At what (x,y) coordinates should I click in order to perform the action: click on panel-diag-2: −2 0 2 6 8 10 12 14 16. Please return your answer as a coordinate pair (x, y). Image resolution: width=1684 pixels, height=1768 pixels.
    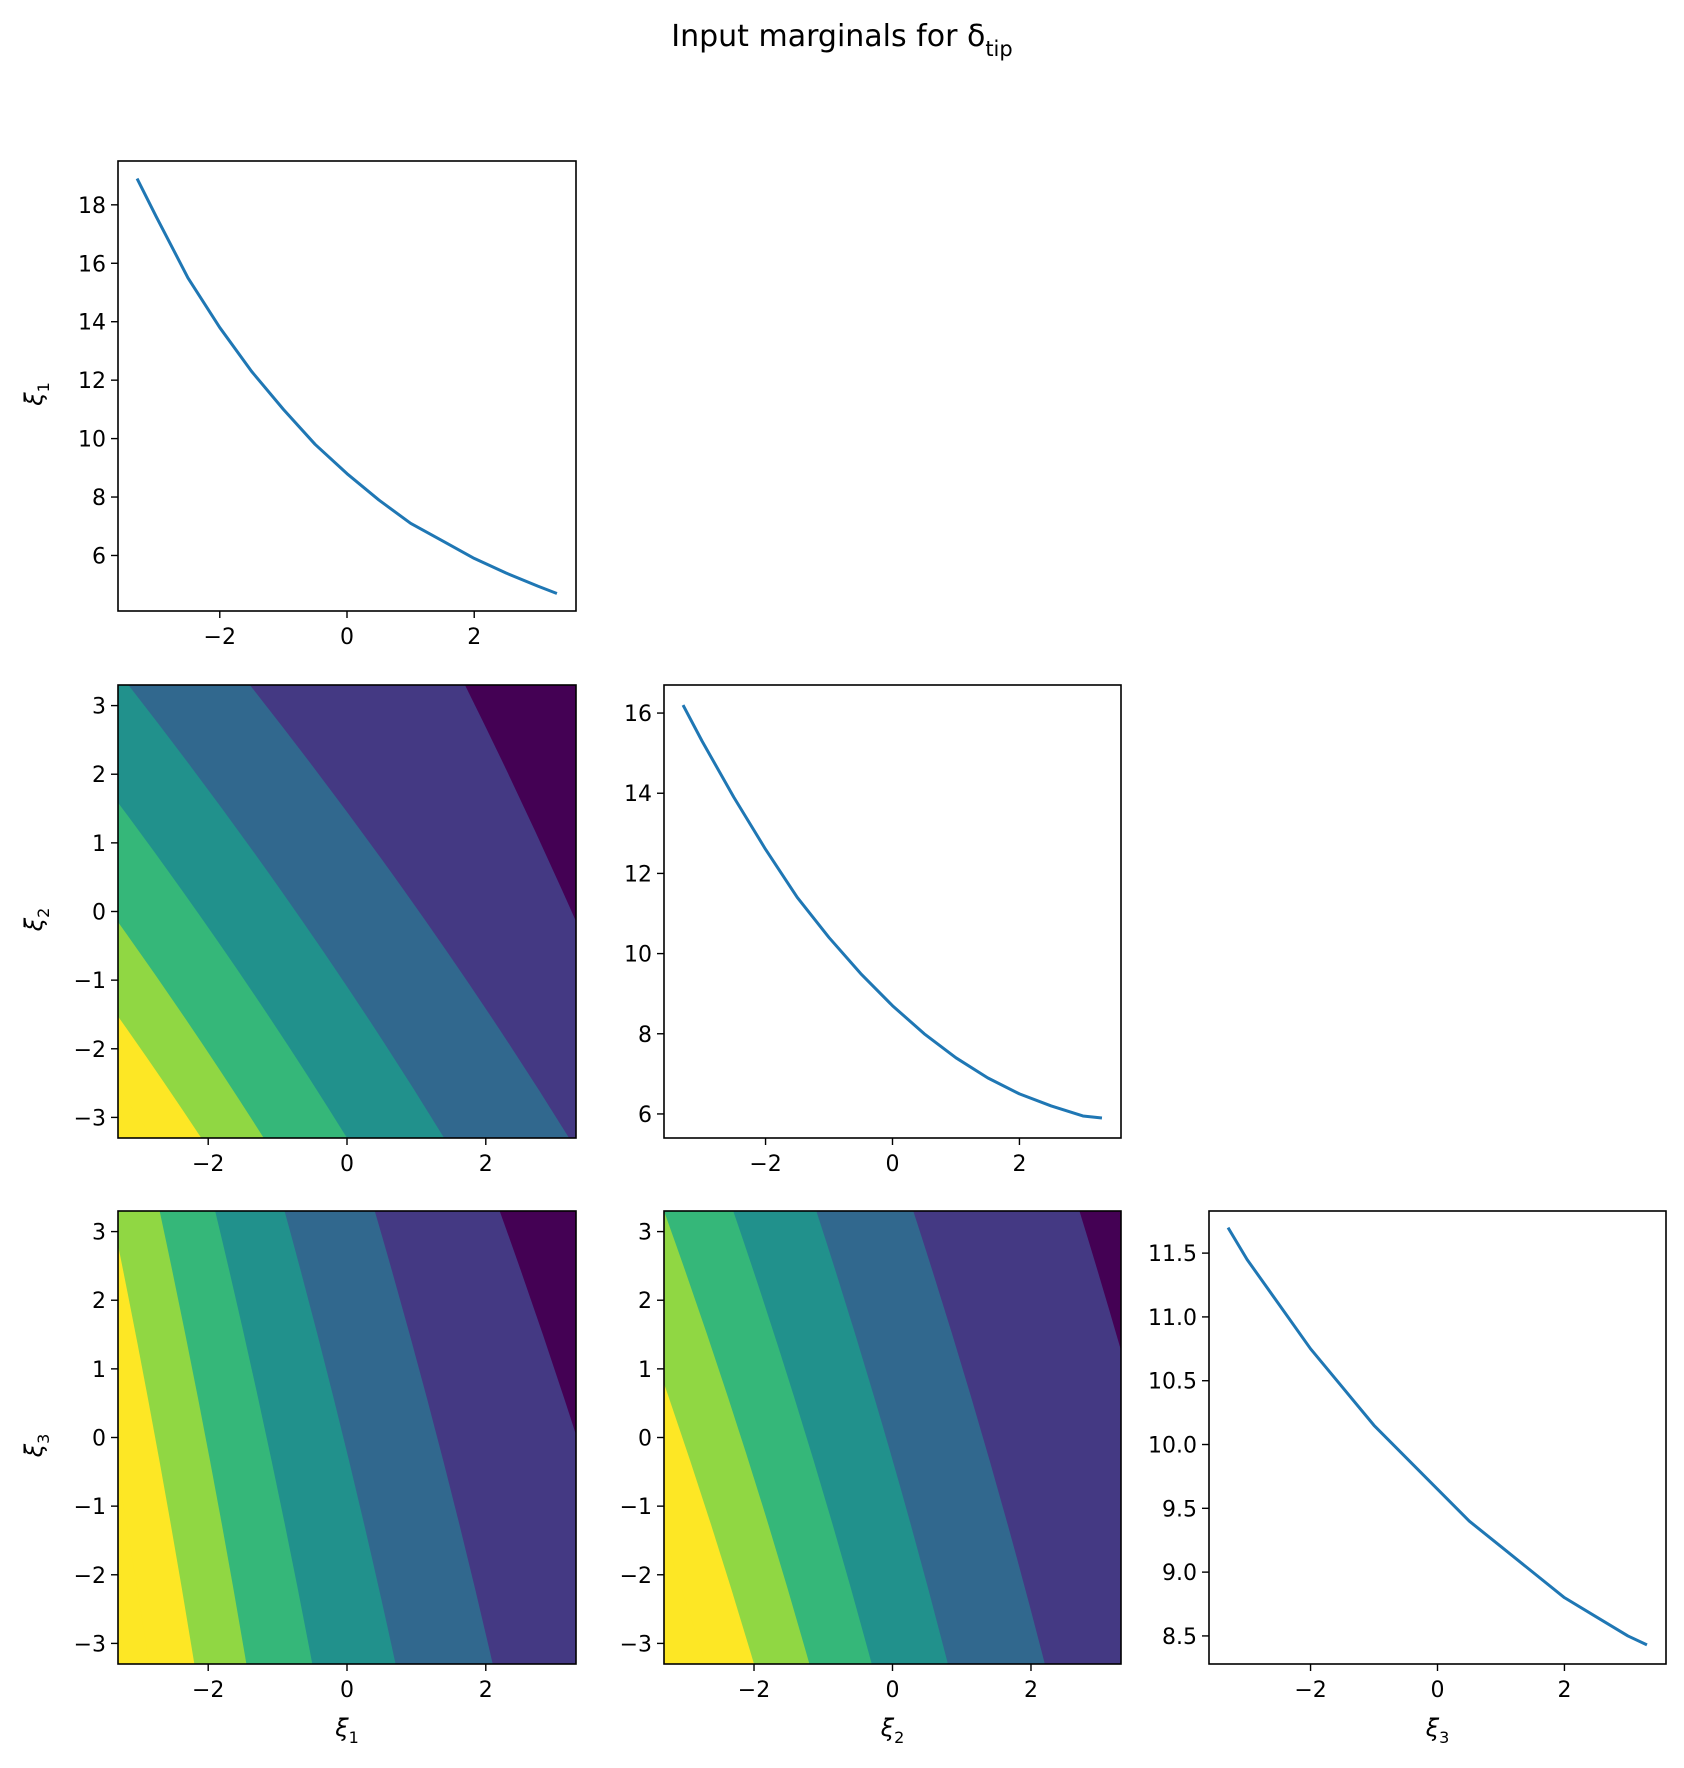
    Looking at the image, I should click on (873, 930).